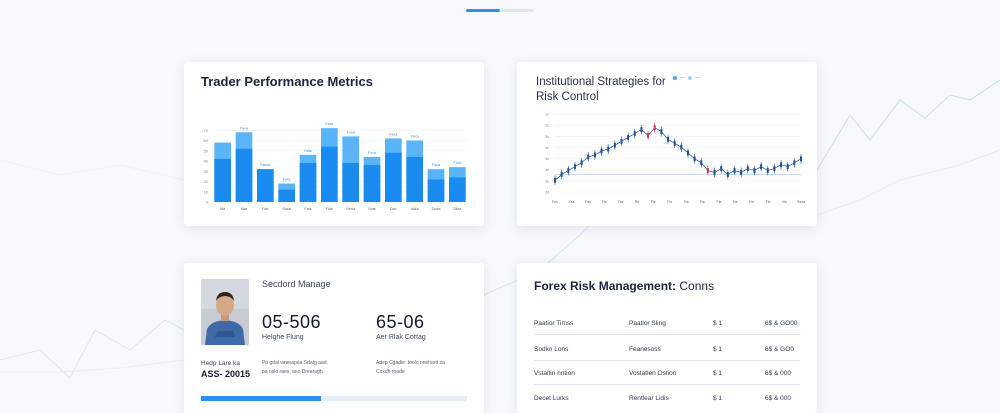 This screenshot has width=1000, height=413. What do you see at coordinates (554, 323) in the screenshot?
I see `table-cell: Paatior Timss` at bounding box center [554, 323].